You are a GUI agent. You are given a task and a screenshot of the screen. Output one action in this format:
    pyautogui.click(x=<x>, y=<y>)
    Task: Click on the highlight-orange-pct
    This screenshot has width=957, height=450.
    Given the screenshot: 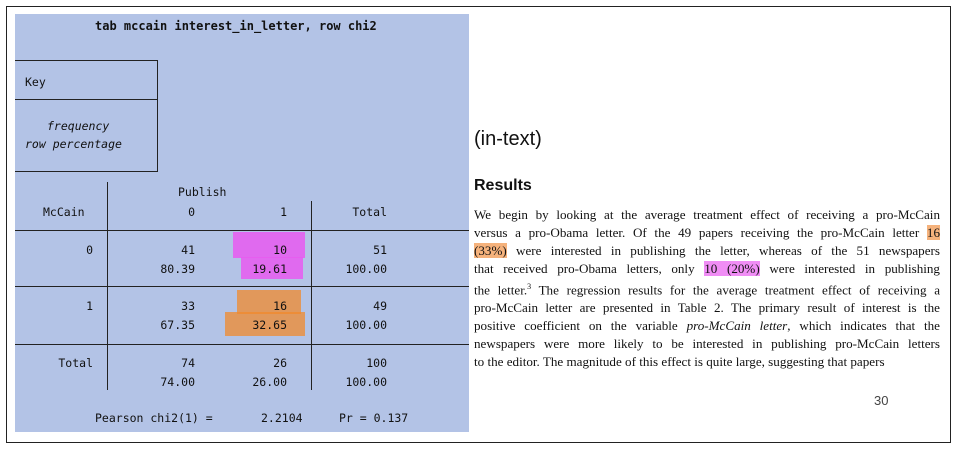 What is the action you would take?
    pyautogui.click(x=265, y=324)
    